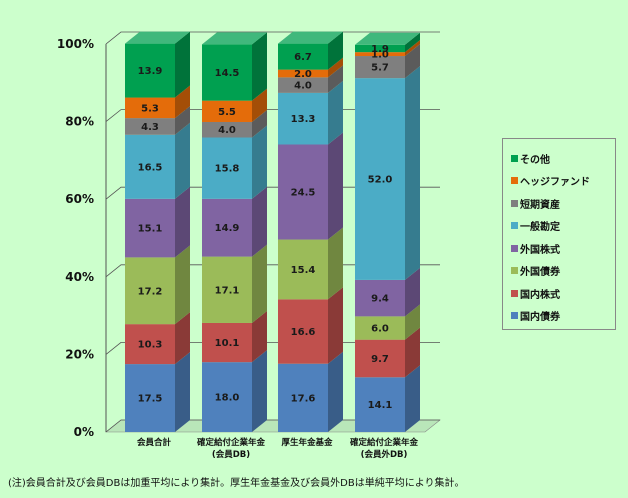 The height and width of the screenshot is (498, 628). I want to click on category-label: 厚生年金基金, so click(307, 442).